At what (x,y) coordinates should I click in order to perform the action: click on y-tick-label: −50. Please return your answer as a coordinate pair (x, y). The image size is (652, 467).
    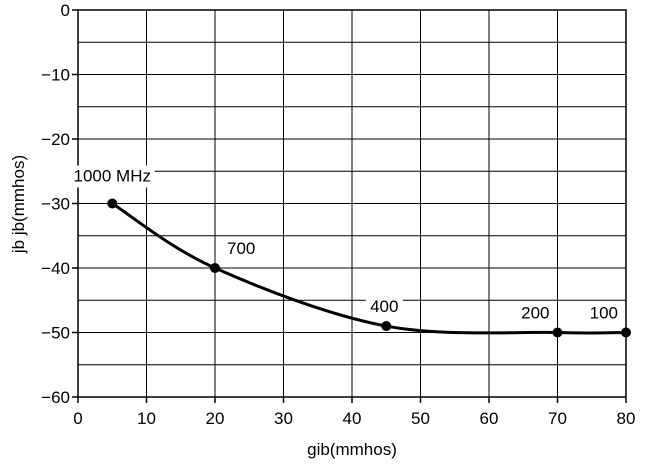
    Looking at the image, I should click on (55, 333).